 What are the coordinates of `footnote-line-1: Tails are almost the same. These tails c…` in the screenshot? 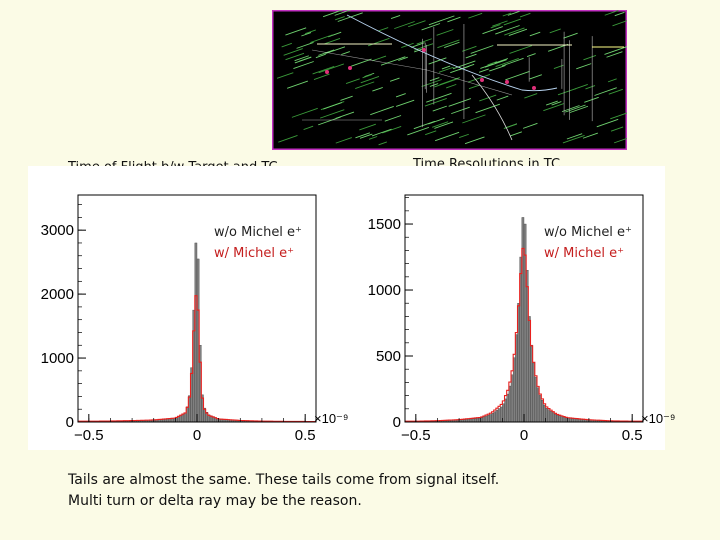 It's located at (284, 480).